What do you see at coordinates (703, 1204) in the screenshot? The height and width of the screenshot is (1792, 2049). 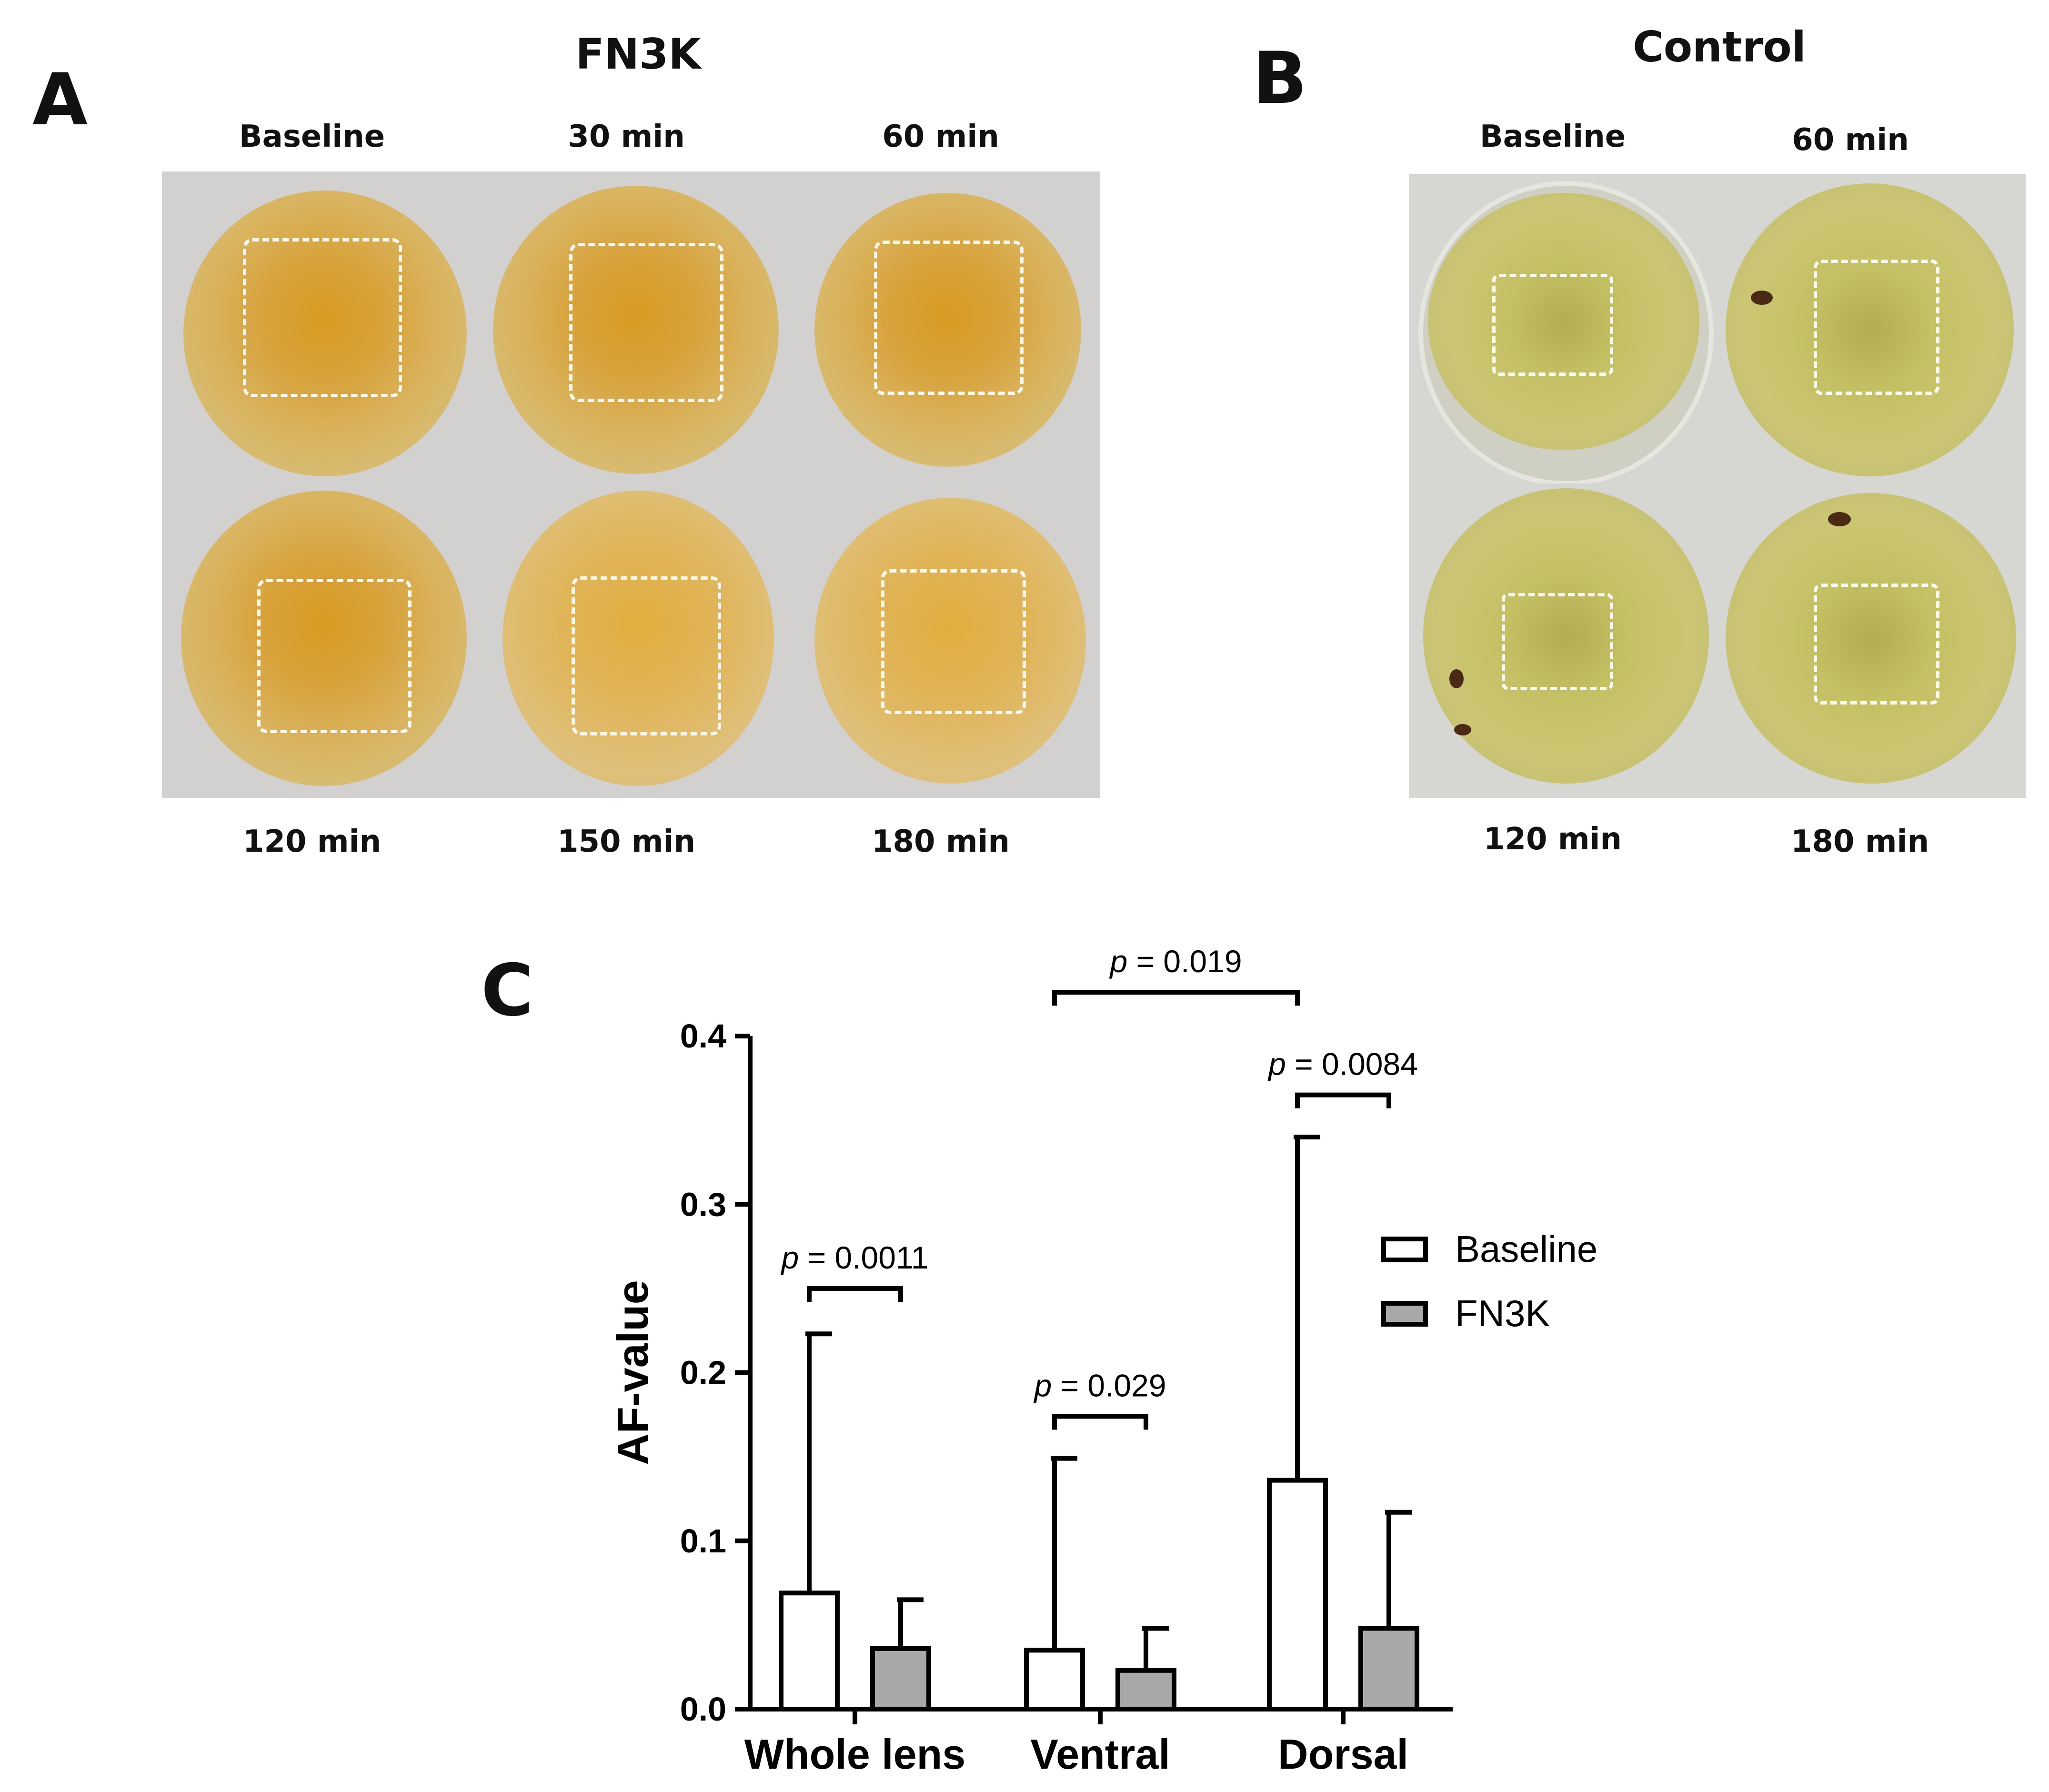 I see `y-tick-label: 0.3` at bounding box center [703, 1204].